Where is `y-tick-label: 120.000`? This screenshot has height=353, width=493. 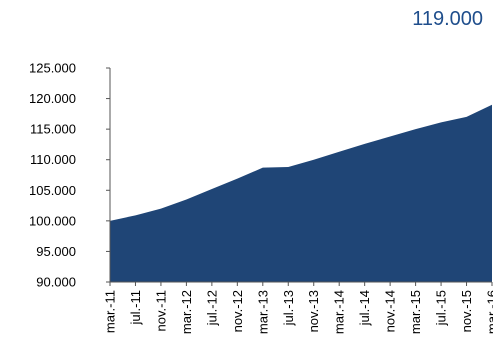 y-tick-label: 120.000 is located at coordinates (52, 98).